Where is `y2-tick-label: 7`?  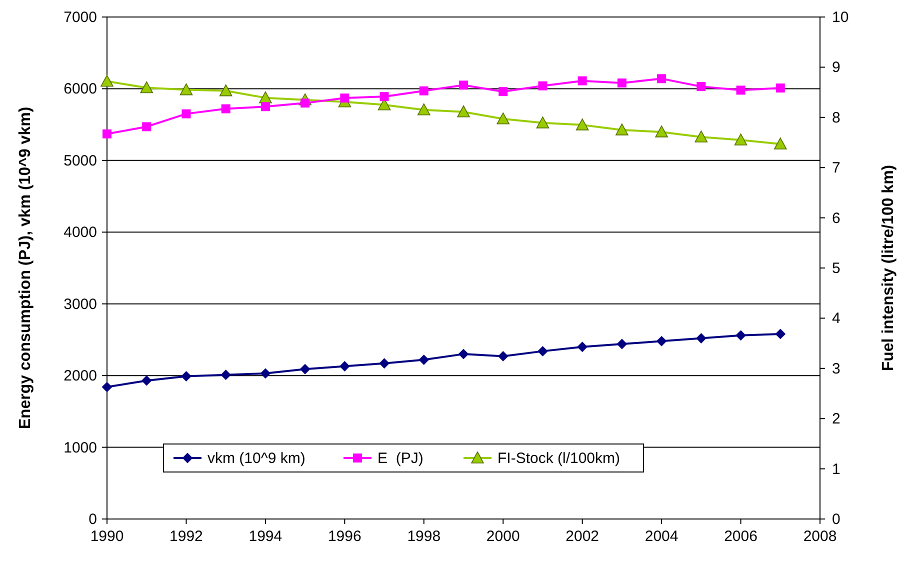 y2-tick-label: 7 is located at coordinates (836, 168).